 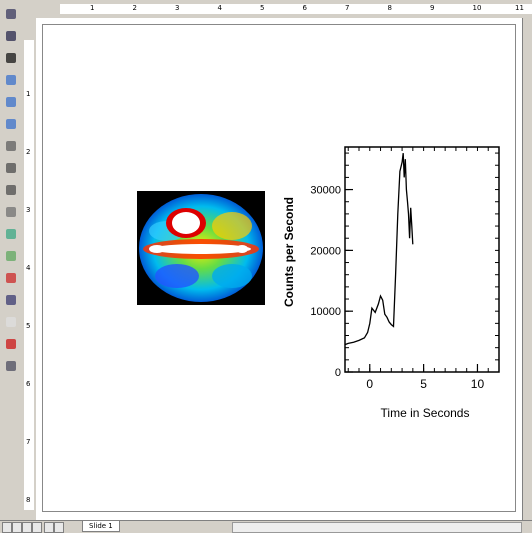 I want to click on series-line, so click(x=379, y=249).